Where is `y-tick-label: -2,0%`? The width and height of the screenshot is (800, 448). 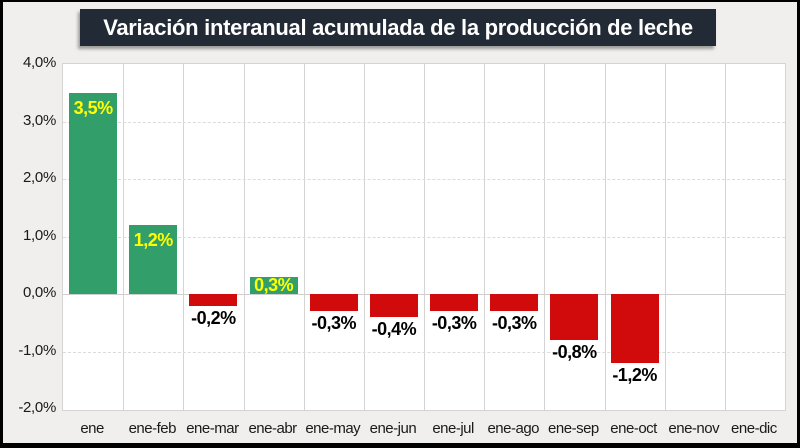
y-tick-label: -2,0% is located at coordinates (37, 407).